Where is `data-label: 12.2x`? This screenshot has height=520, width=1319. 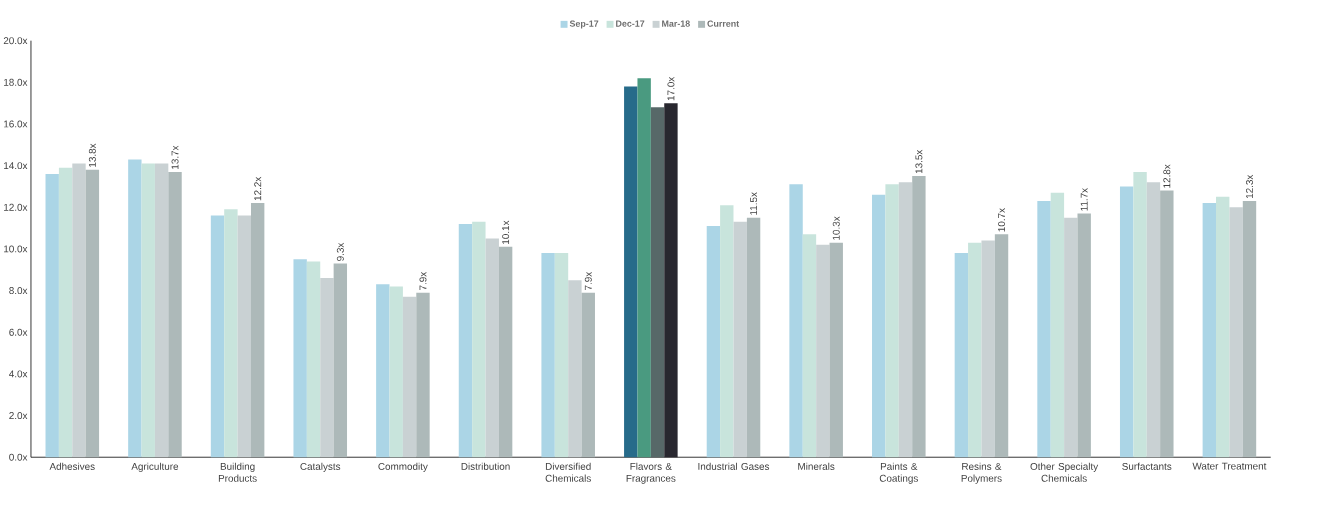
data-label: 12.2x is located at coordinates (258, 189).